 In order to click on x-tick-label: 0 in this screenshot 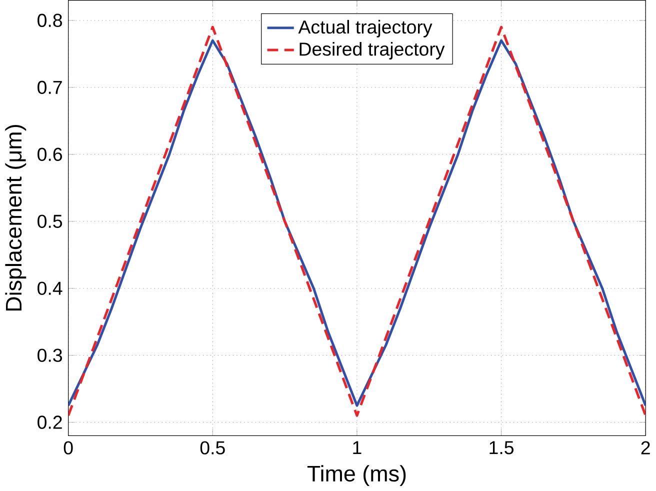, I will do `click(68, 447)`.